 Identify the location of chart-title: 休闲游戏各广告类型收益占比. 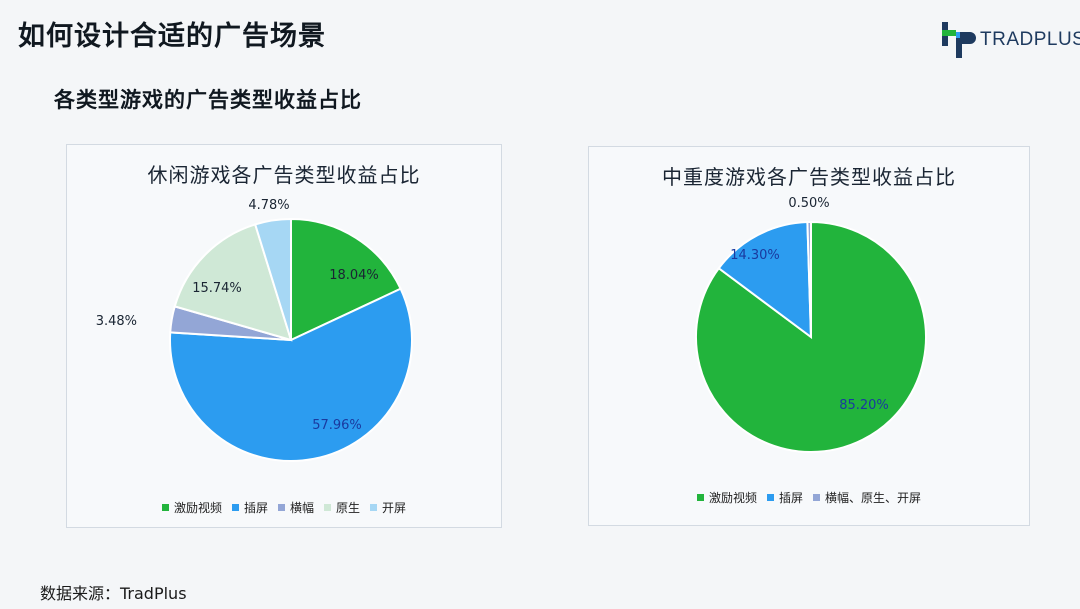
(284, 175).